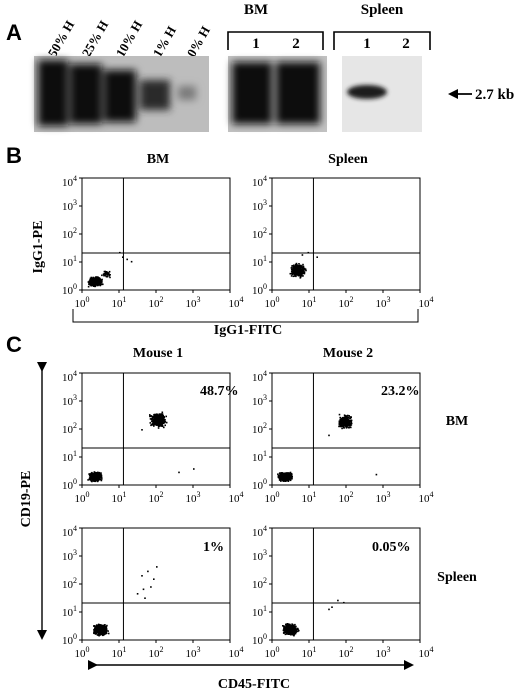  What do you see at coordinates (494, 95) in the screenshot?
I see `band-size-label: 2.7 kb` at bounding box center [494, 95].